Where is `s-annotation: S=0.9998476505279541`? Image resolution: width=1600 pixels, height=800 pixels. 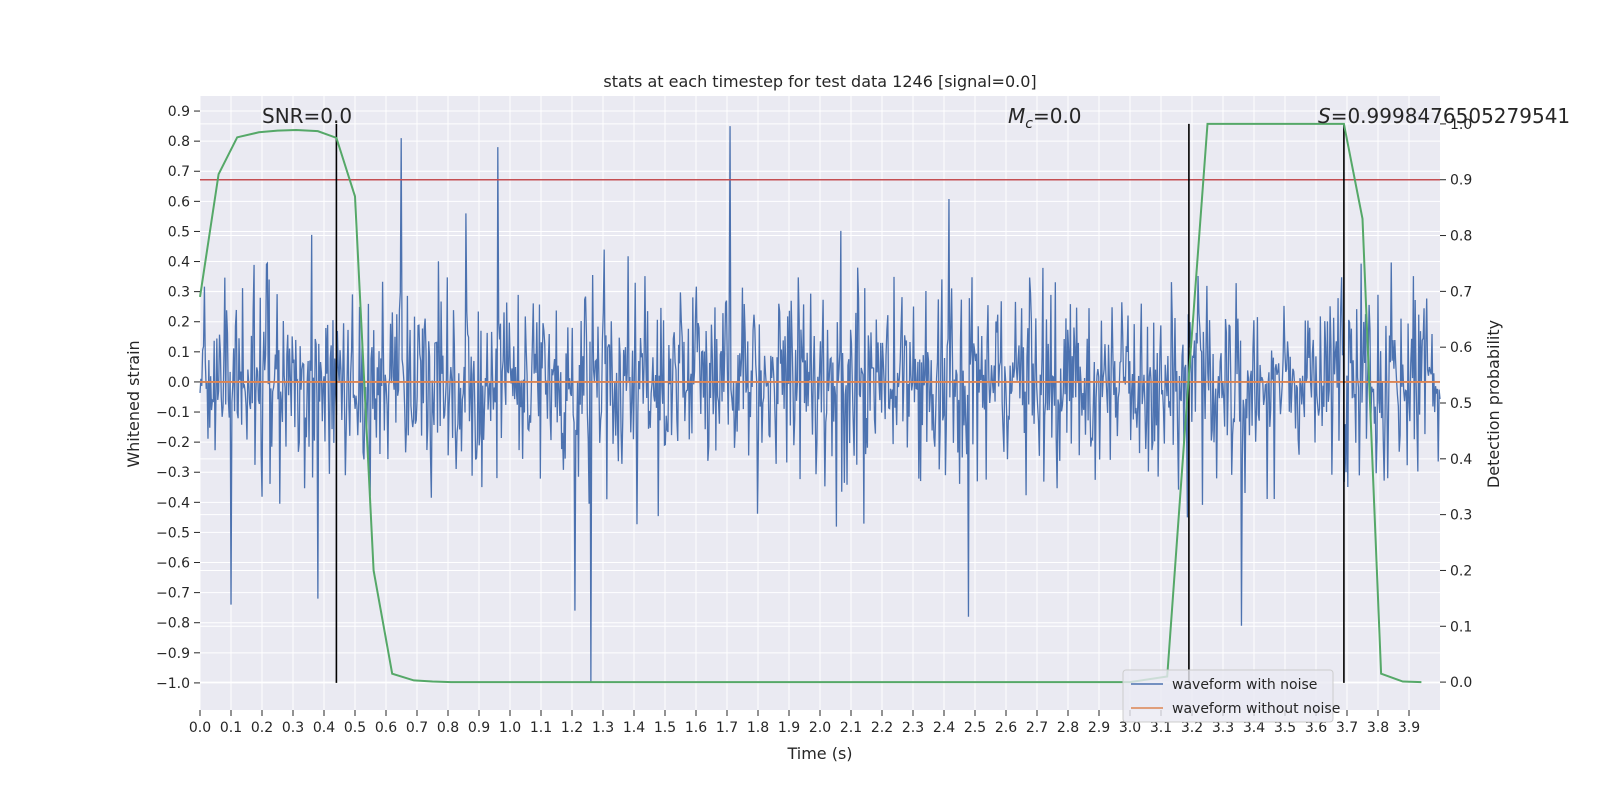
s-annotation: S=0.9998476505279541 is located at coordinates (1444, 116).